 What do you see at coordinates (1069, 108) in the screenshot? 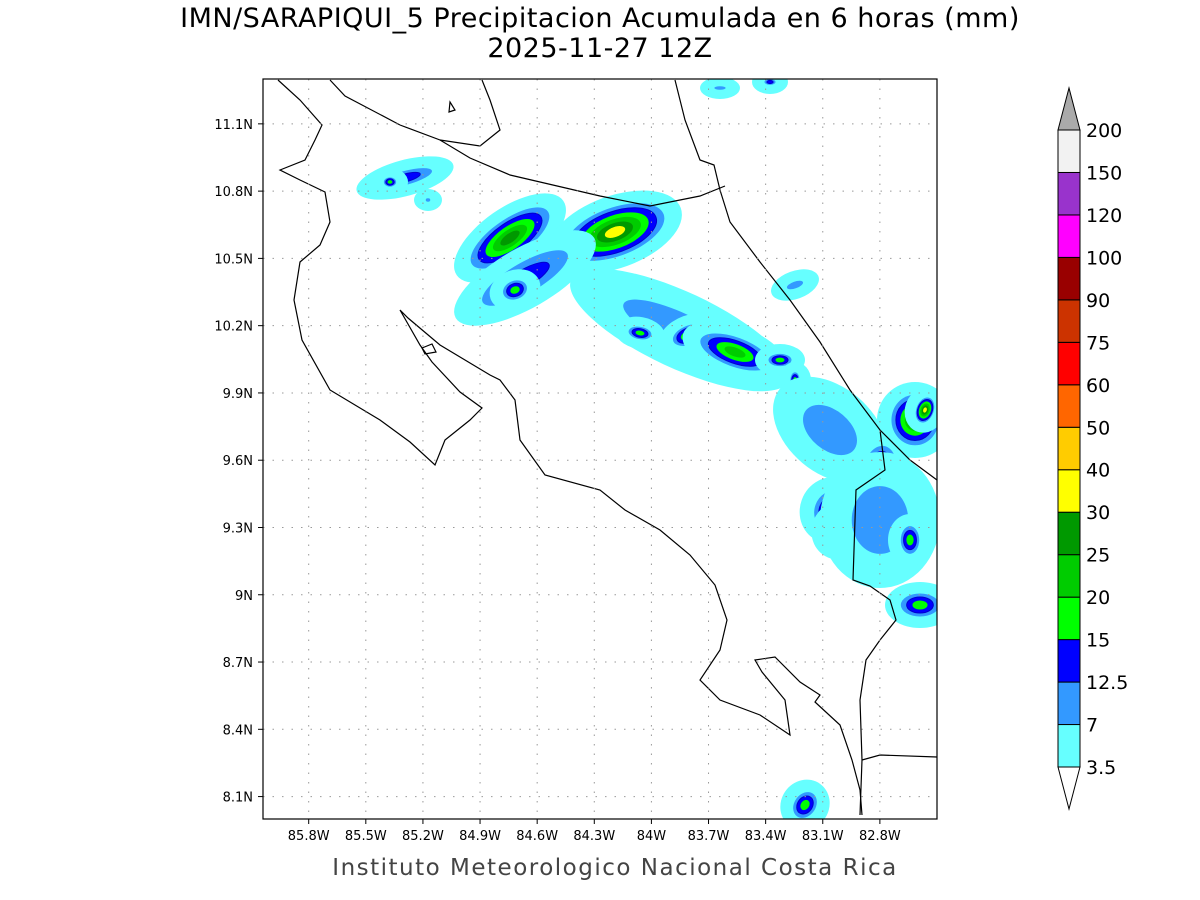
I see `colorbar-over-arrow` at bounding box center [1069, 108].